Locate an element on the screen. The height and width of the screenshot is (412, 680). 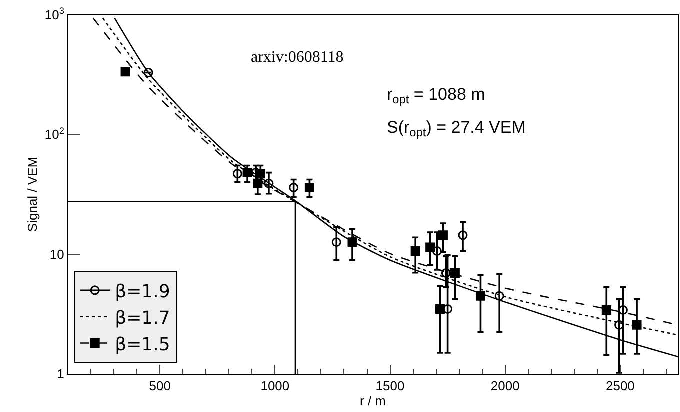
legend-label: β=1.9 is located at coordinates (142, 291).